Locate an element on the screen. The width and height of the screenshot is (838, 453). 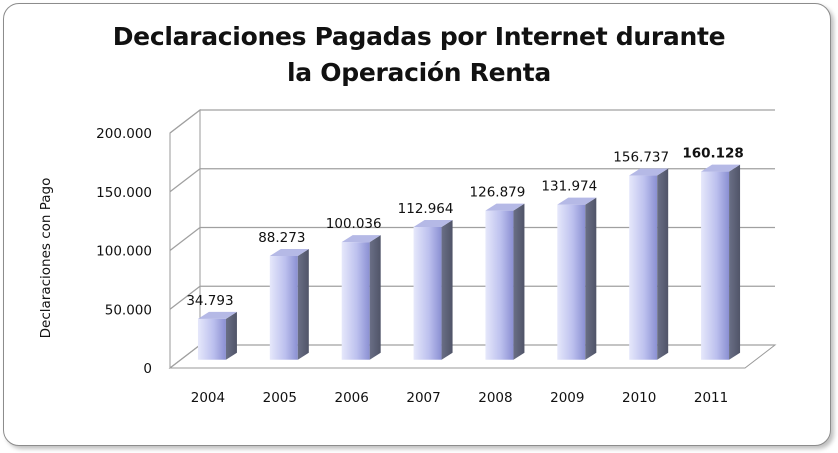
data-label: 112.964 is located at coordinates (426, 209).